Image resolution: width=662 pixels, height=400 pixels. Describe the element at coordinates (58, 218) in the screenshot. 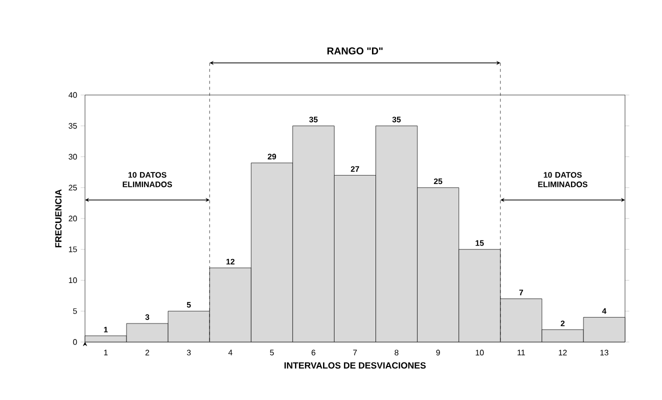

I see `y-axis-title: FRECUENCIA` at that location.